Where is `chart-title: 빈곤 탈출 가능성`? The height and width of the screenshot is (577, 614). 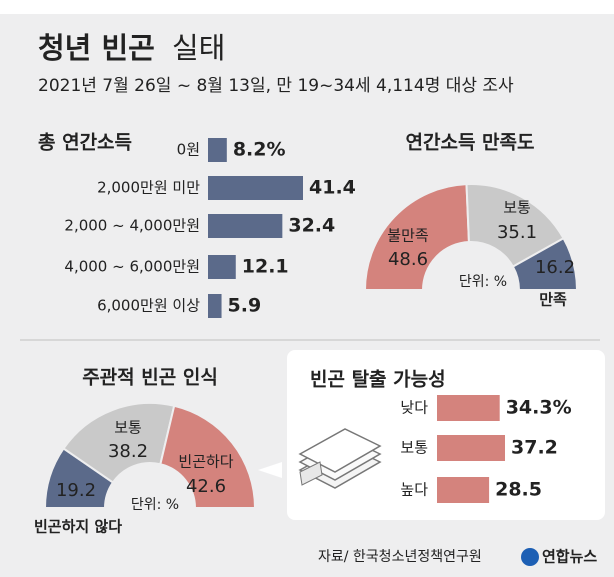 chart-title: 빈곤 탈출 가능성 is located at coordinates (378, 380).